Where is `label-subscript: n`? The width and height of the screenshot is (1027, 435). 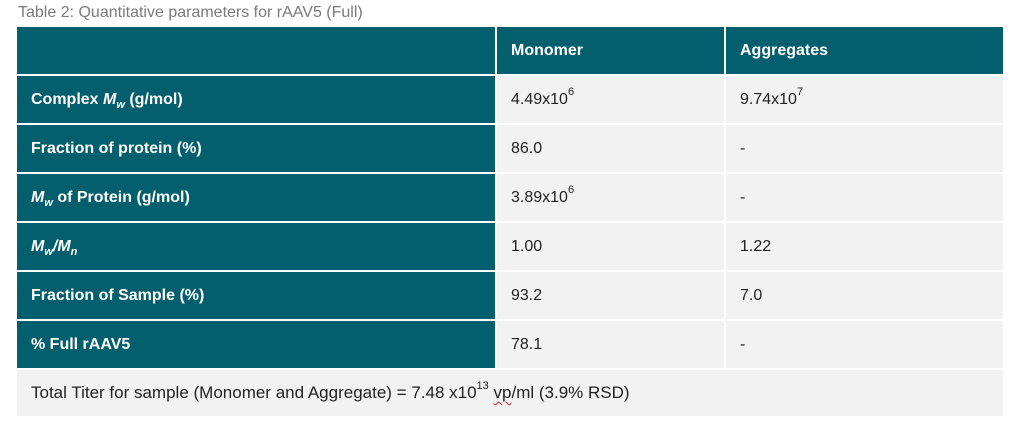 label-subscript: n is located at coordinates (74, 251).